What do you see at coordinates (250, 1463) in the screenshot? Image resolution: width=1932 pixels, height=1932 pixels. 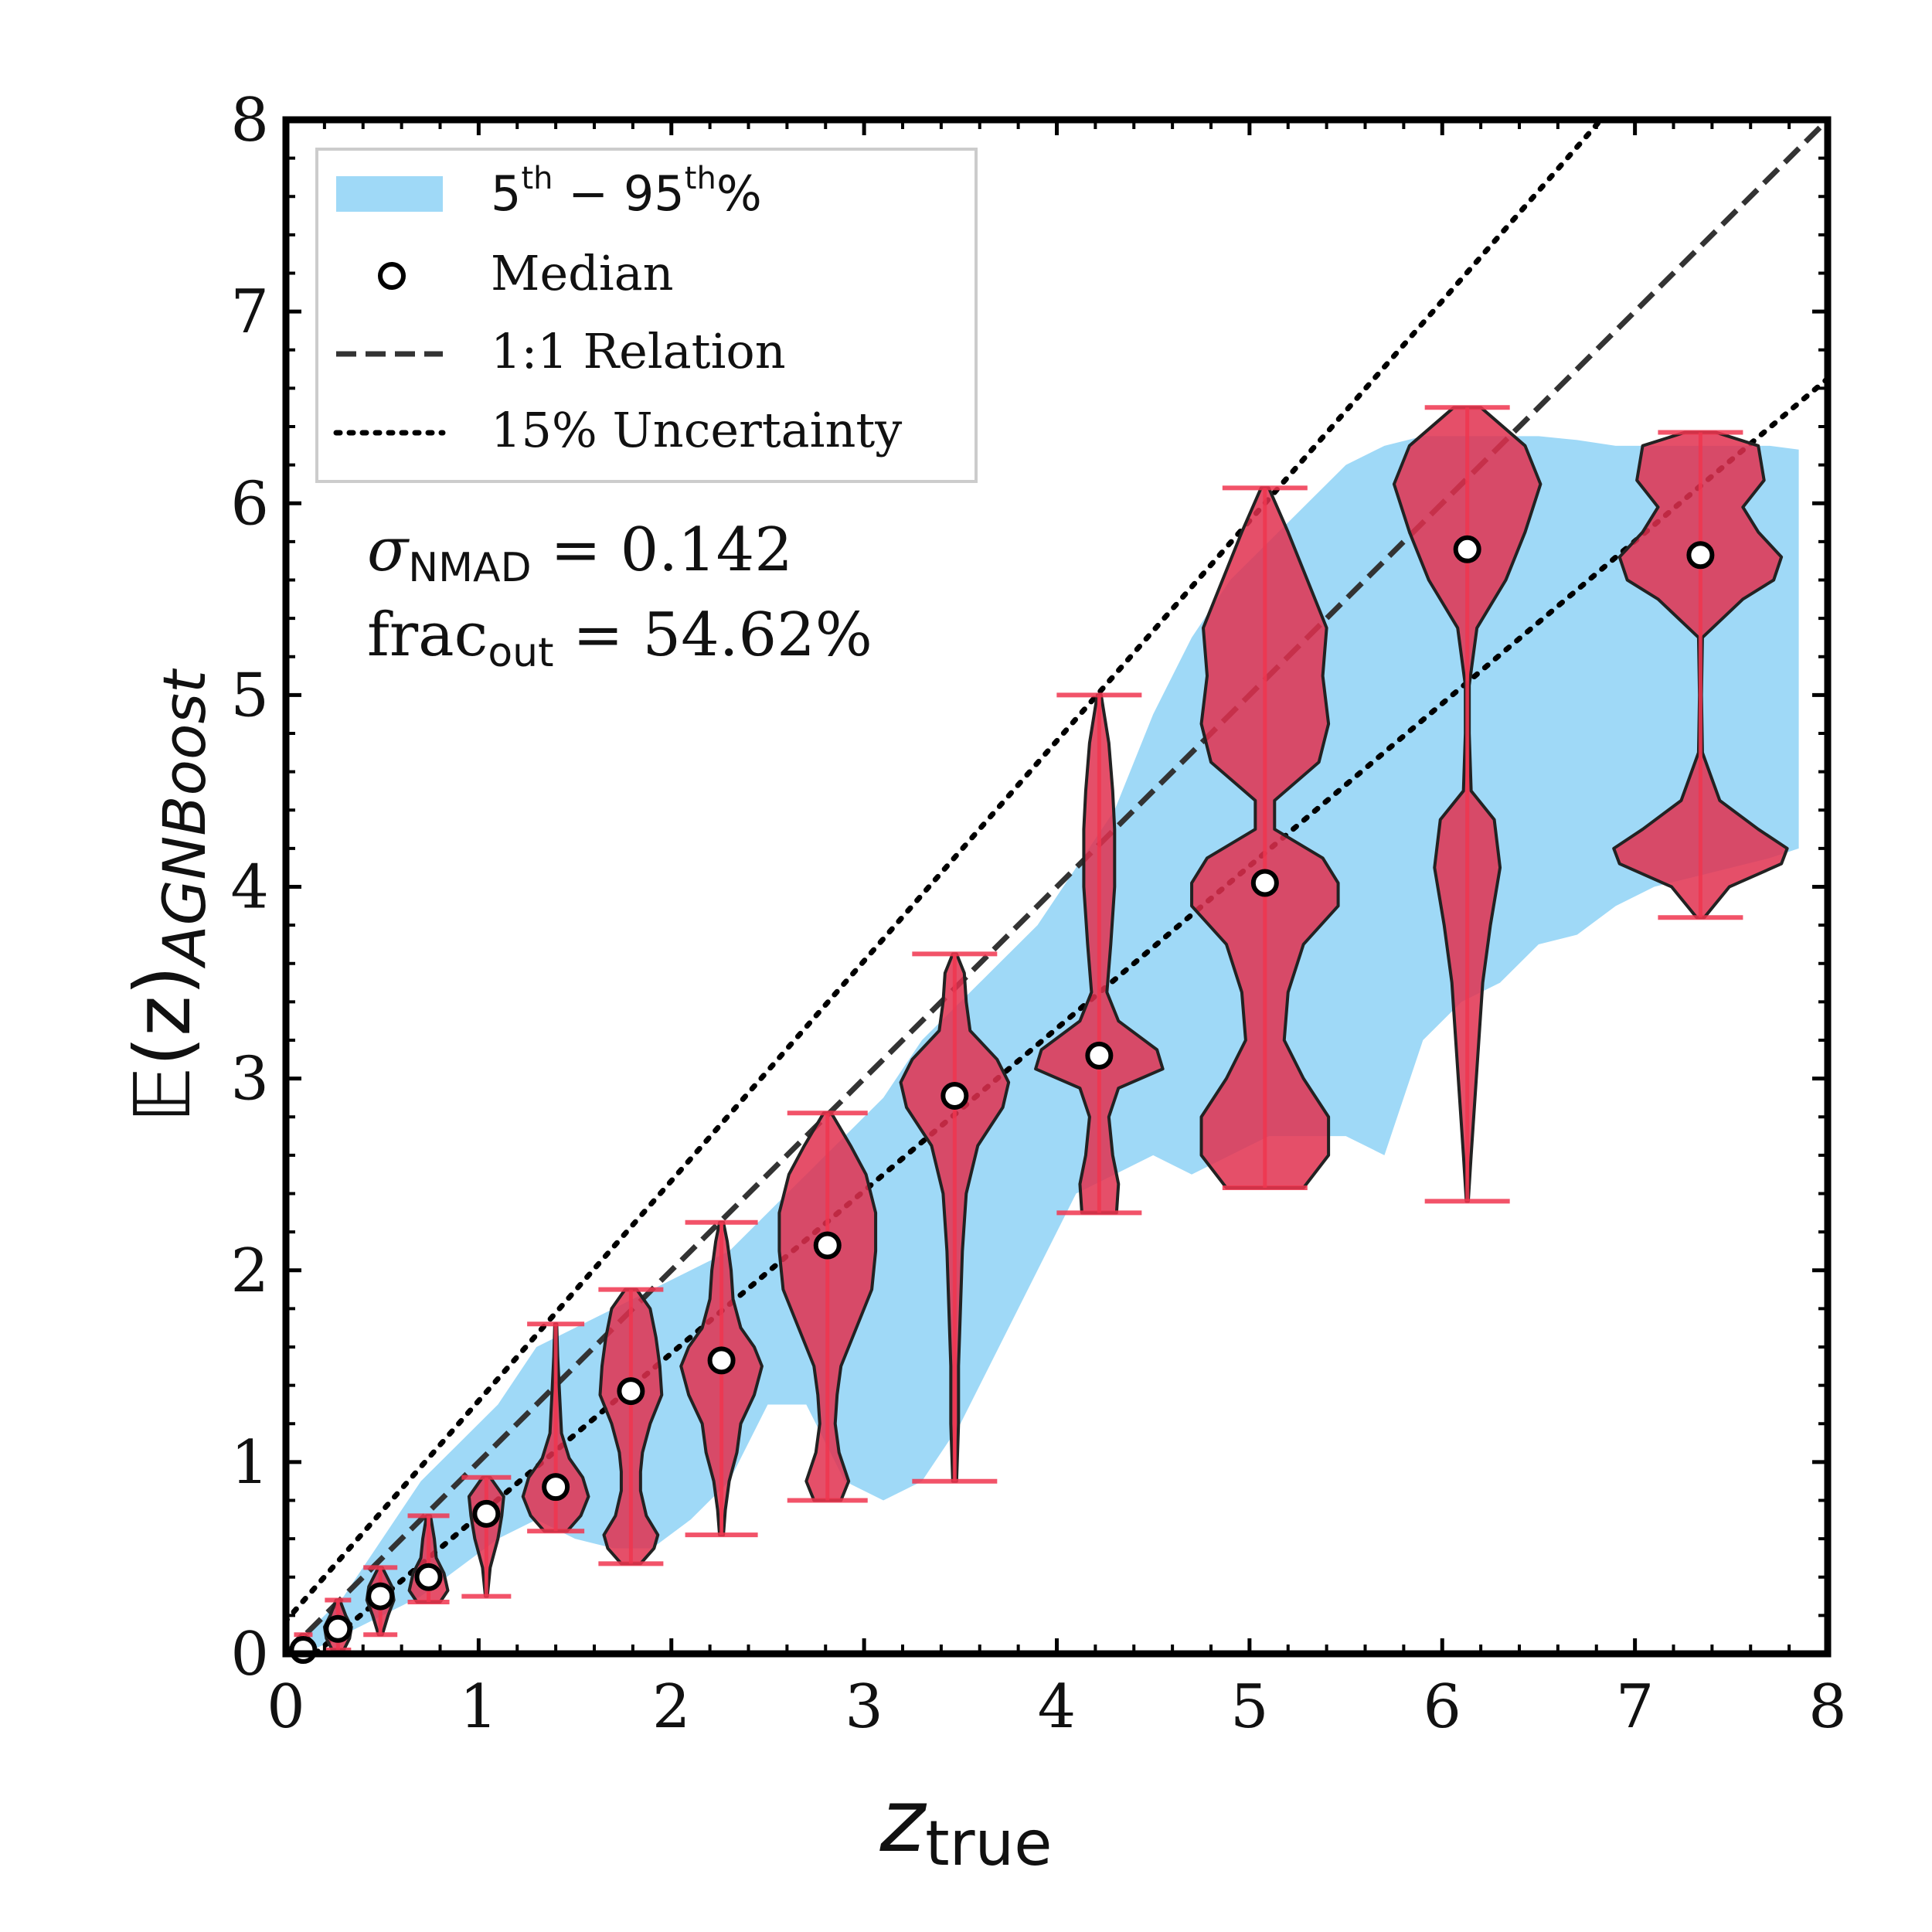 I see `y-tick-label: 1` at bounding box center [250, 1463].